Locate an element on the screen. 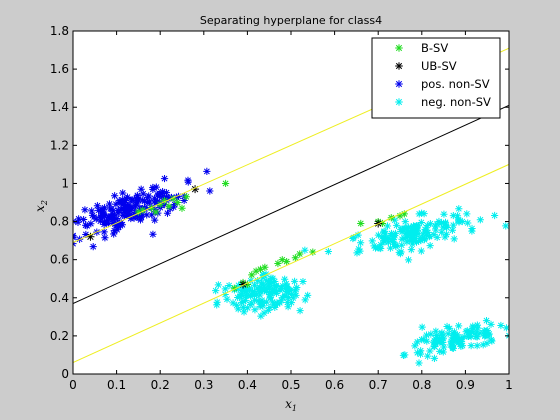 This screenshot has width=560, height=420. x-tick-label: 0.9 is located at coordinates (465, 385).